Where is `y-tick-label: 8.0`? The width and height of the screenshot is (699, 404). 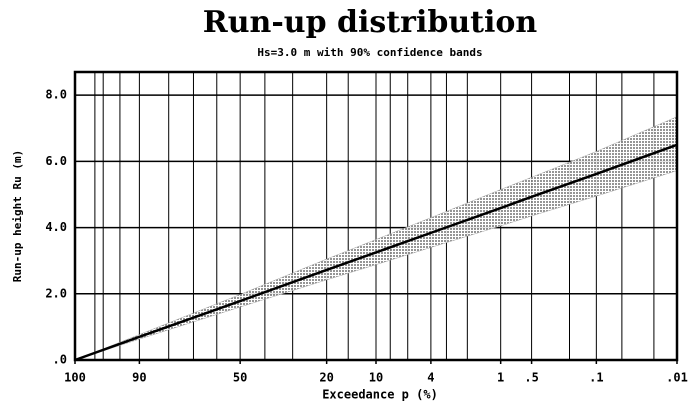 y-tick-label: 8.0 is located at coordinates (56, 95).